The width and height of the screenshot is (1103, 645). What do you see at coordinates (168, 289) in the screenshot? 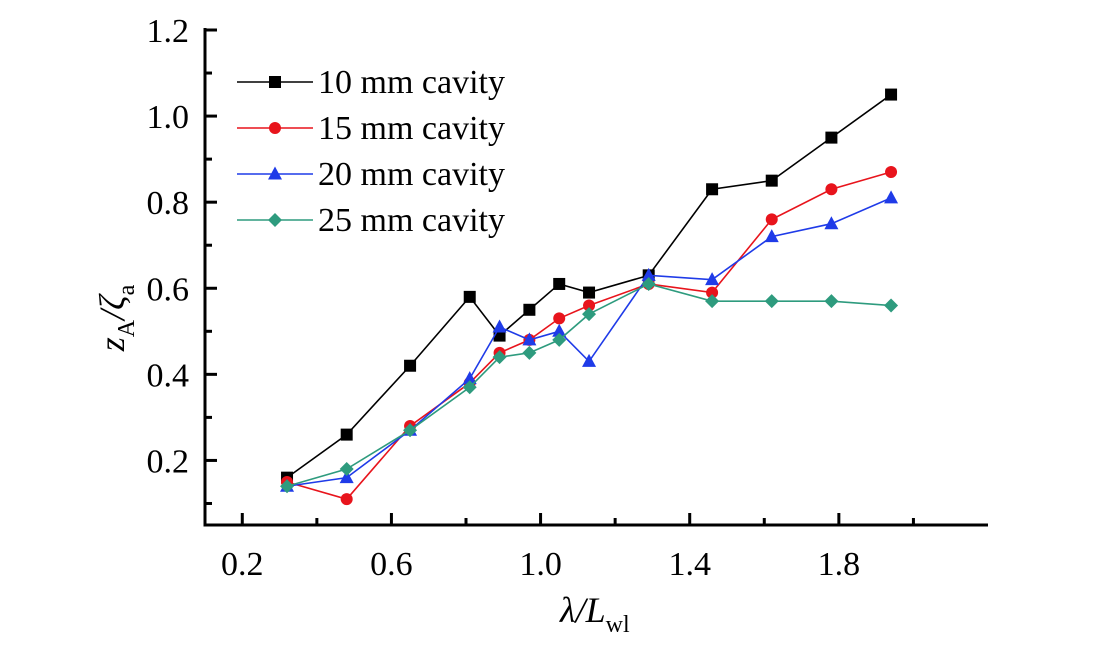
I see `y-tick-label: 0.6` at bounding box center [168, 289].